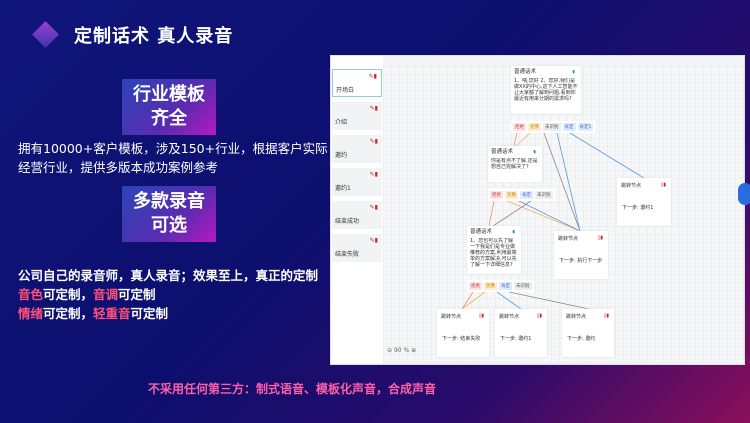 This screenshot has height=423, width=750. I want to click on sidebar-item: ✎▮ 邀约, so click(357, 149).